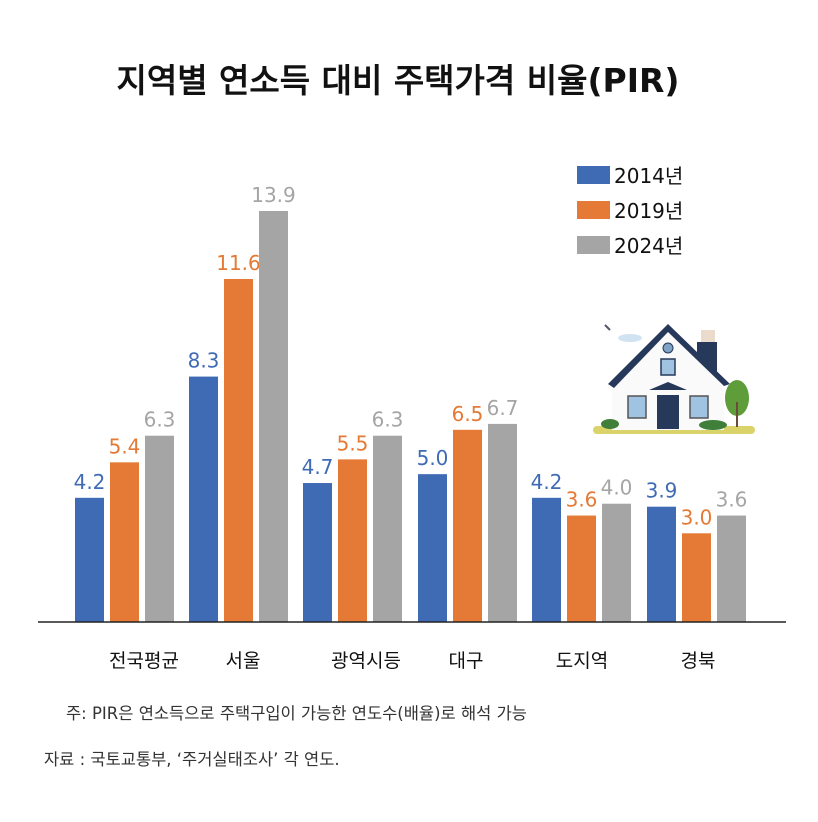 The height and width of the screenshot is (822, 818). Describe the element at coordinates (662, 491) in the screenshot. I see `data-label: 3.9` at that location.